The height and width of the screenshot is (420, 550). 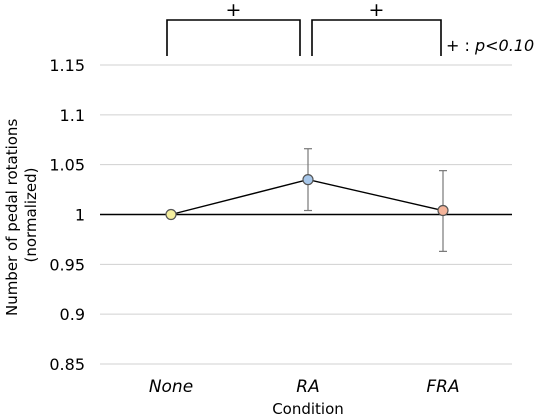 I want to click on significance-brackets: + +, so click(x=304, y=28).